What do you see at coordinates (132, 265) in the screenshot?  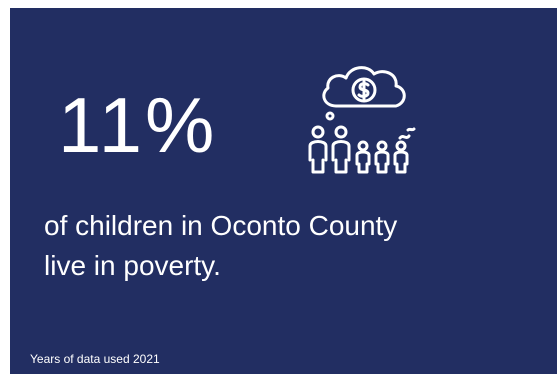 I see `description-line-2: live in poverty.` at bounding box center [132, 265].